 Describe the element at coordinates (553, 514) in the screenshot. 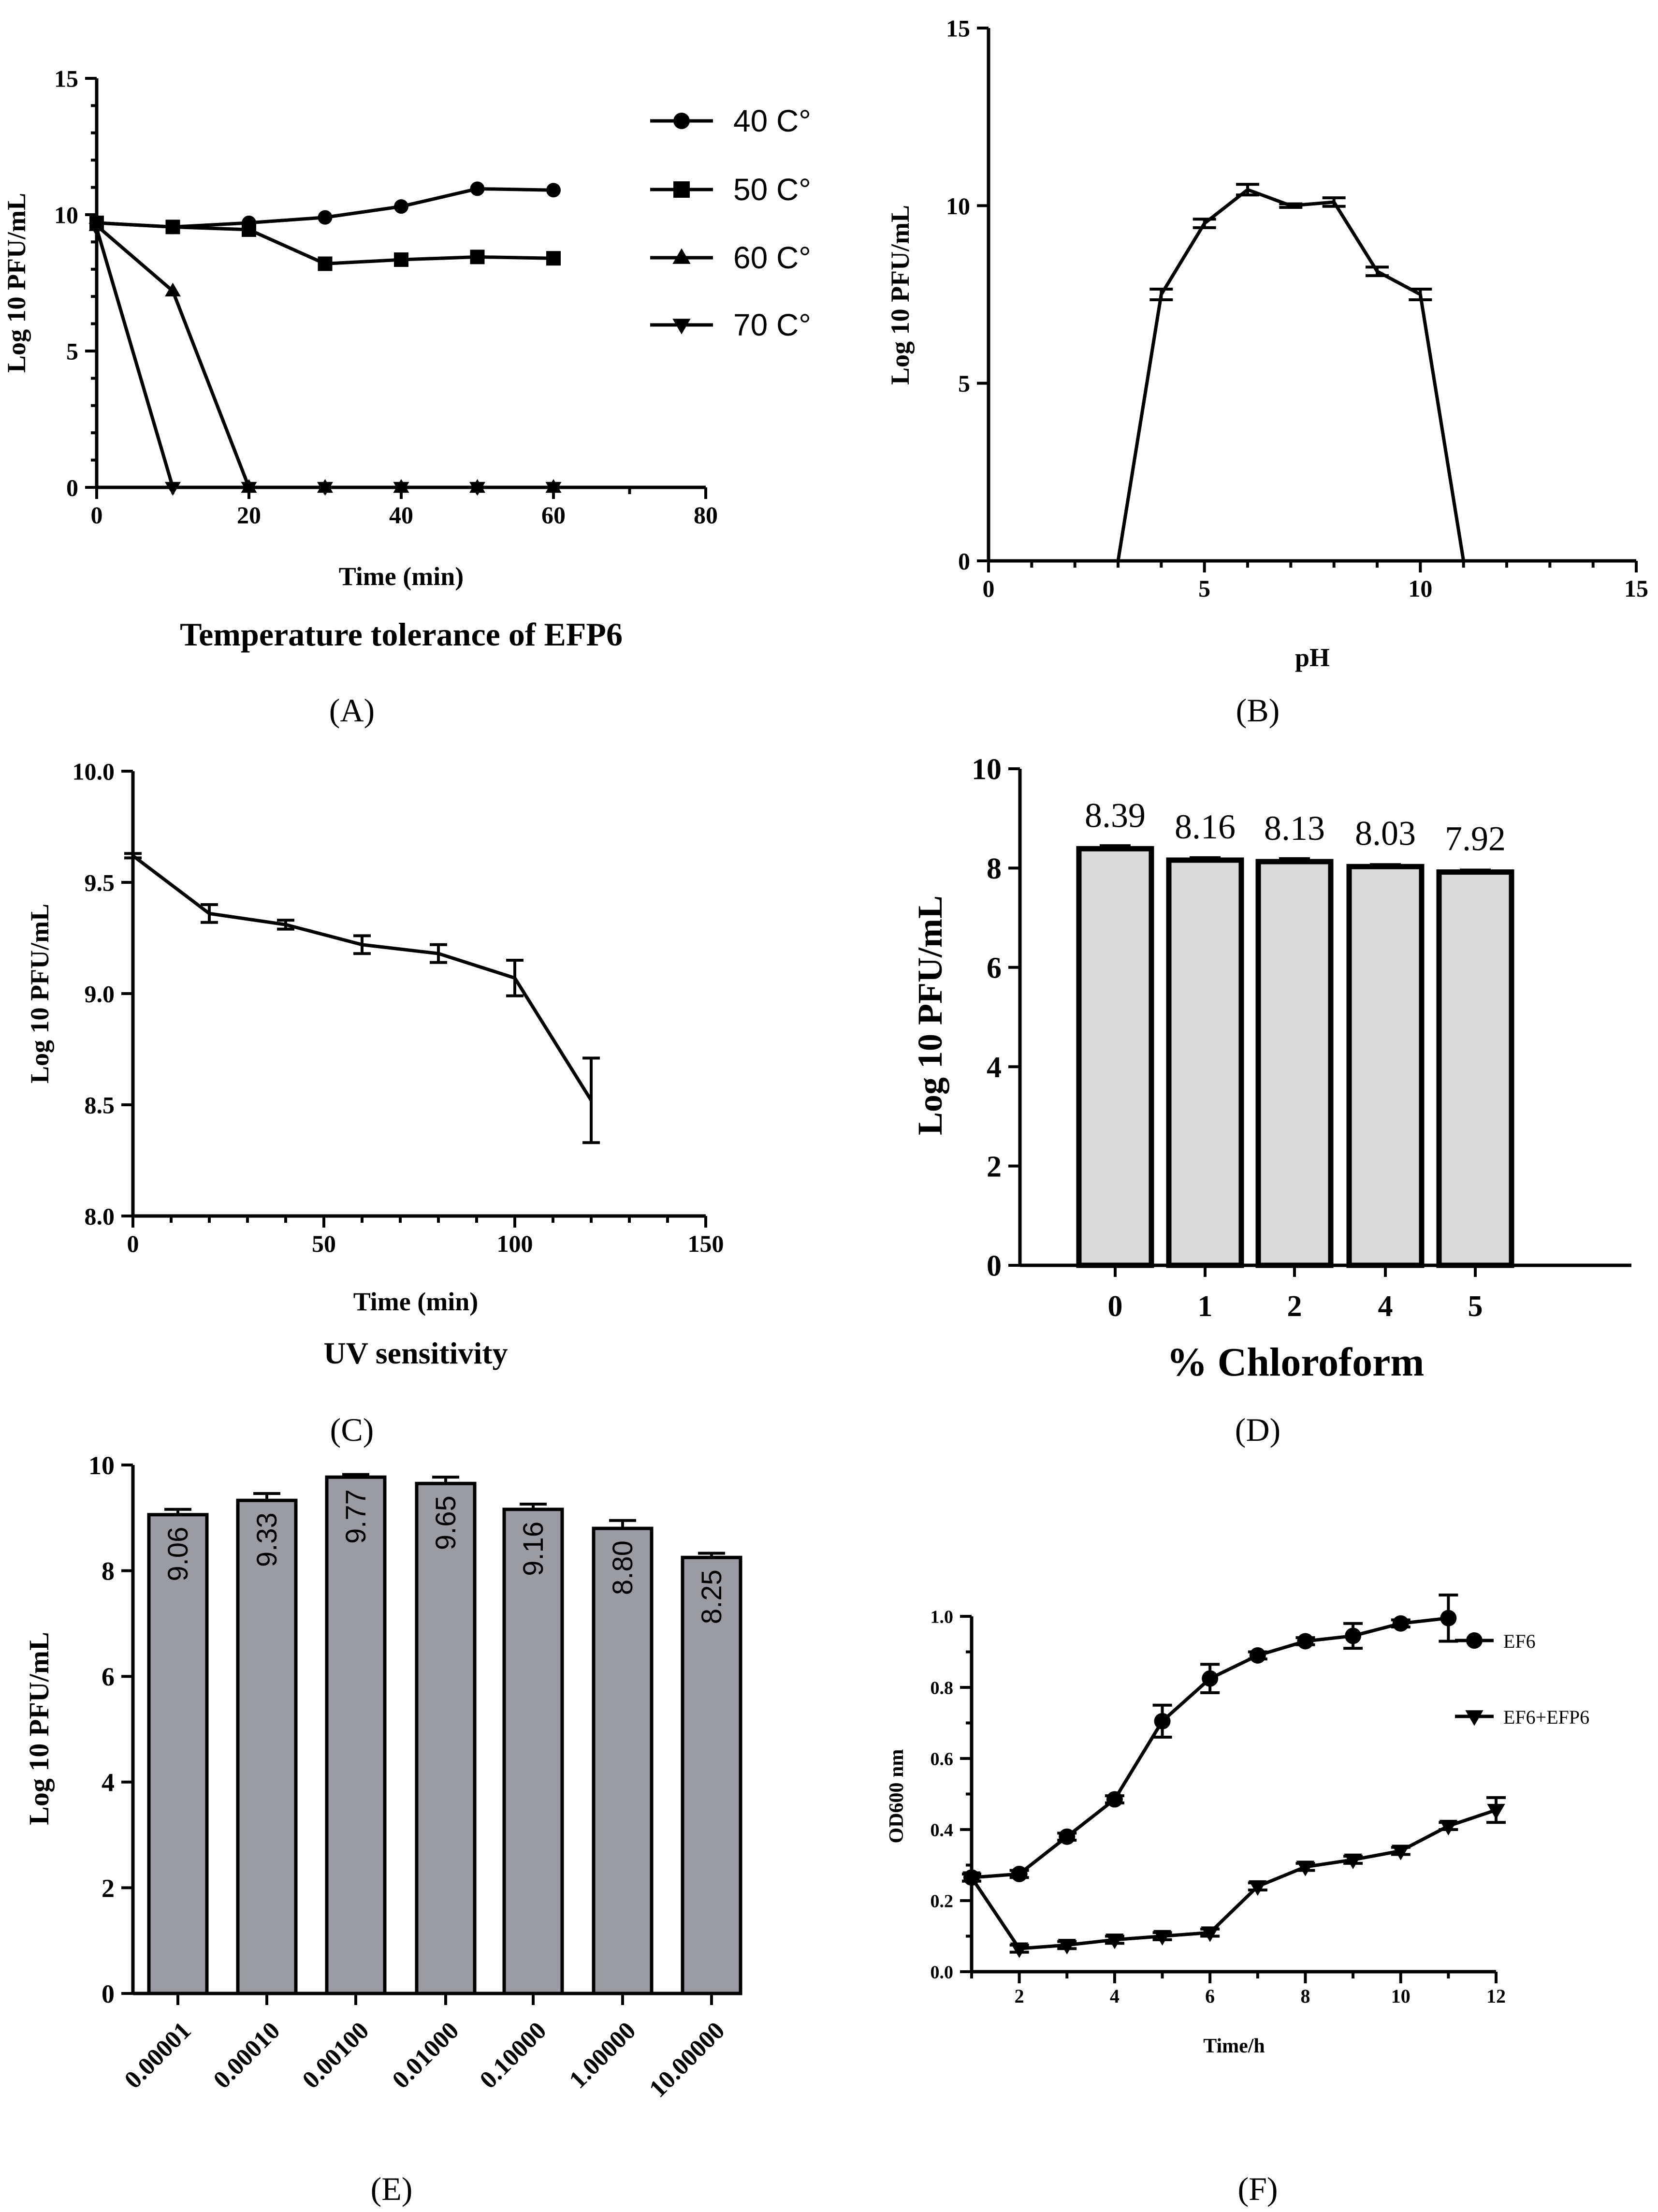

I see `a-x-tick-label: 60` at that location.